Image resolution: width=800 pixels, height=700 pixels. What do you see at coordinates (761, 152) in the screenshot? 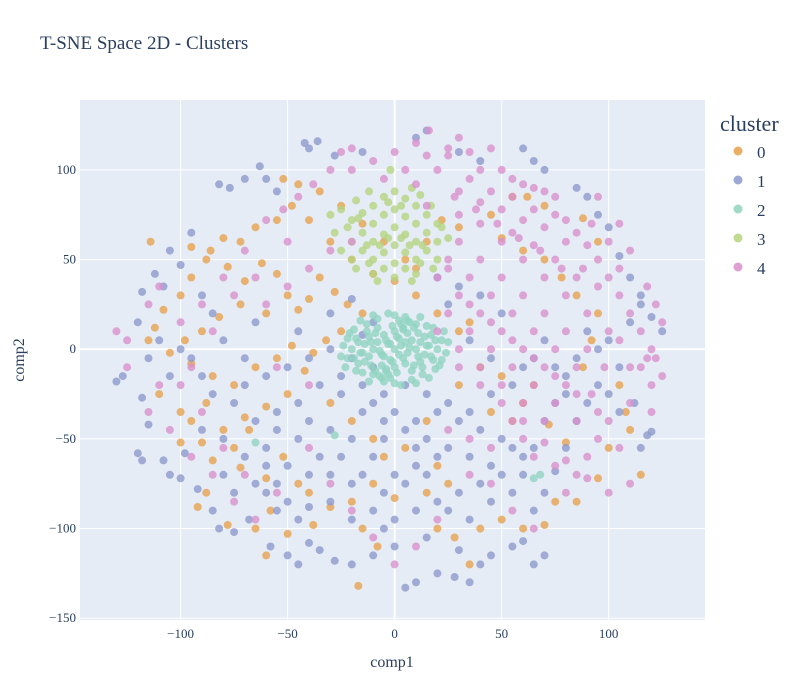
I see `legend-label: 0` at bounding box center [761, 152].